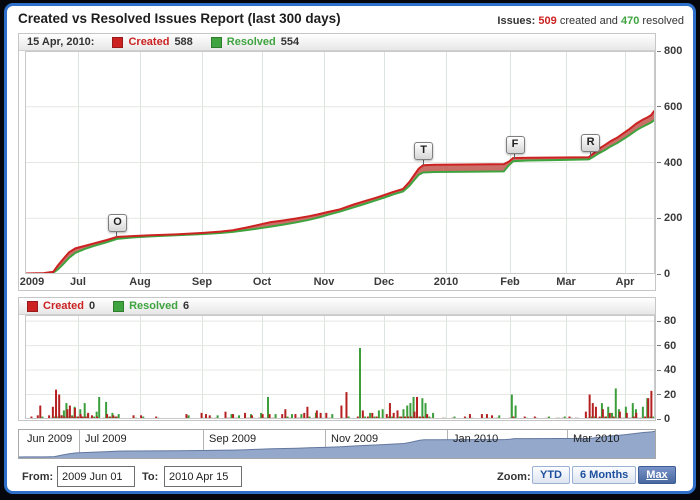  What do you see at coordinates (657, 475) in the screenshot?
I see `zoom-max-button: Max` at bounding box center [657, 475].